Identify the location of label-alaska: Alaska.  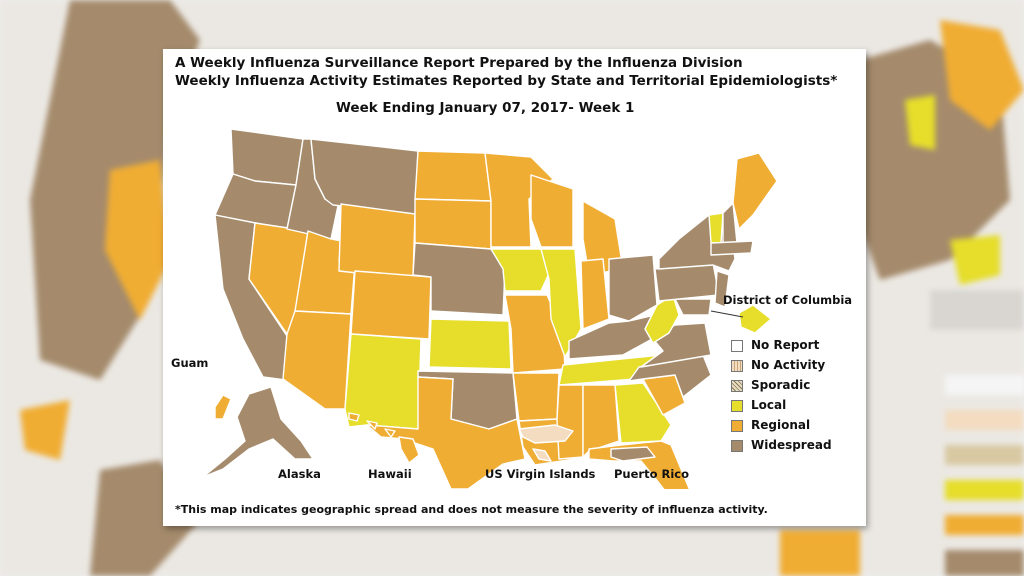
(299, 474).